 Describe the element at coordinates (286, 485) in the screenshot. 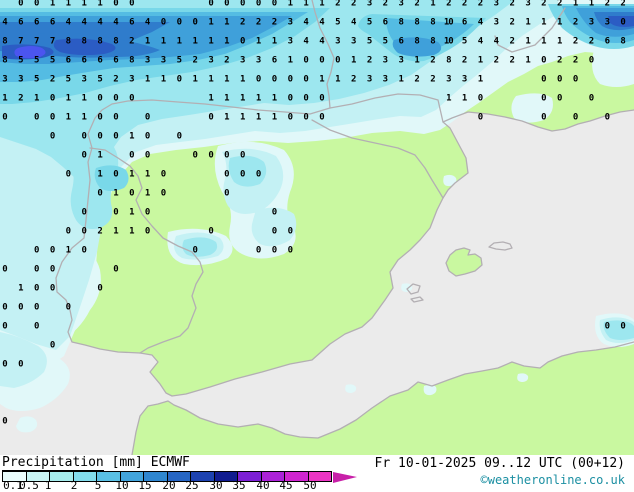

I see `colorbar-tick-label: 45` at that location.